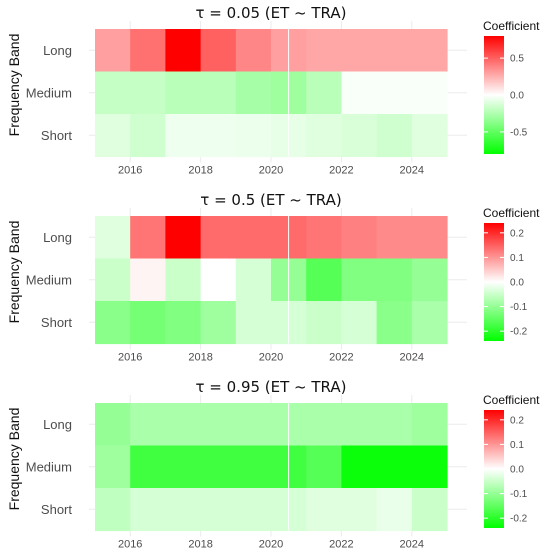 Image resolution: width=550 pixels, height=553 pixels. What do you see at coordinates (270, 200) in the screenshot?
I see `panel-title: τ = 0.5 (ET ~ TRA)` at bounding box center [270, 200].